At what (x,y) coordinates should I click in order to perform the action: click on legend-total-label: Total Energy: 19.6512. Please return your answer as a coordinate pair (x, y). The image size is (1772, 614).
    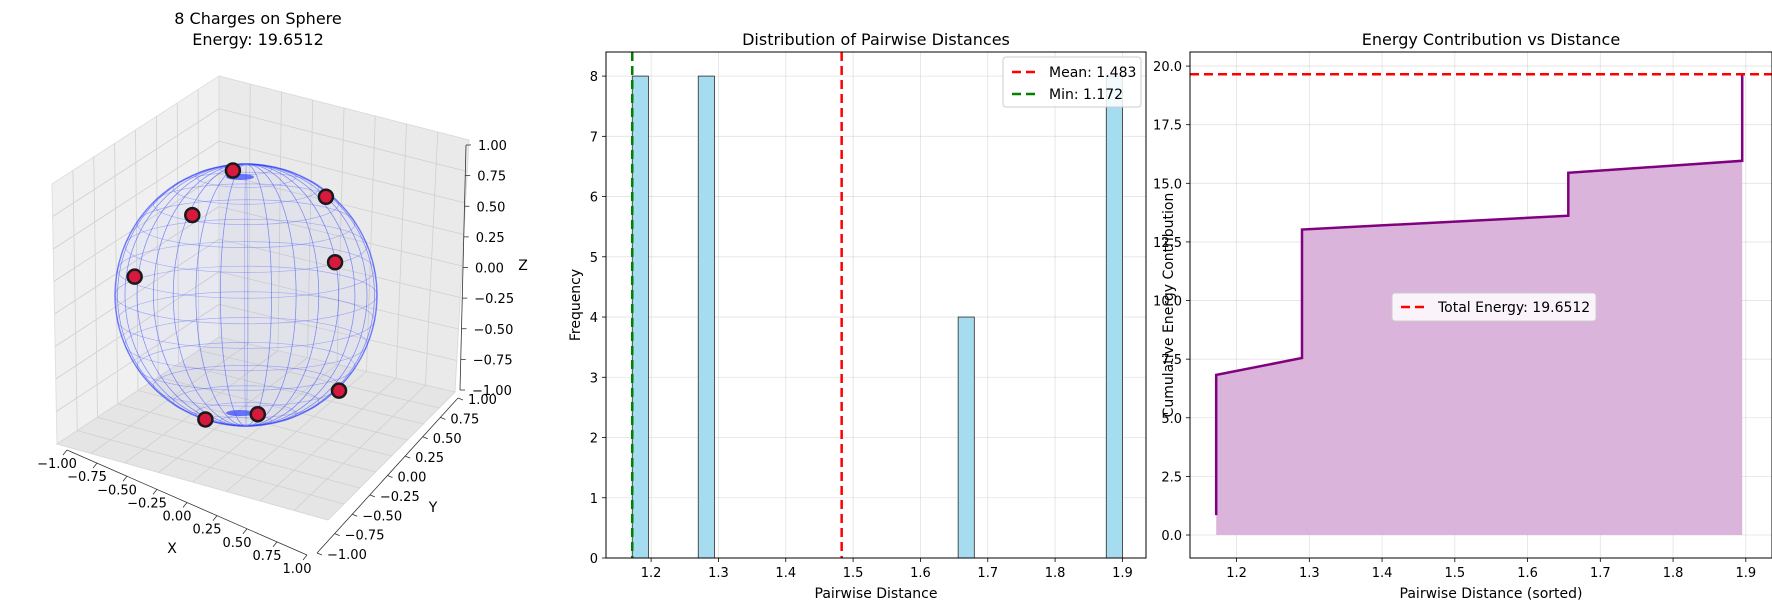
    Looking at the image, I should click on (1513, 308).